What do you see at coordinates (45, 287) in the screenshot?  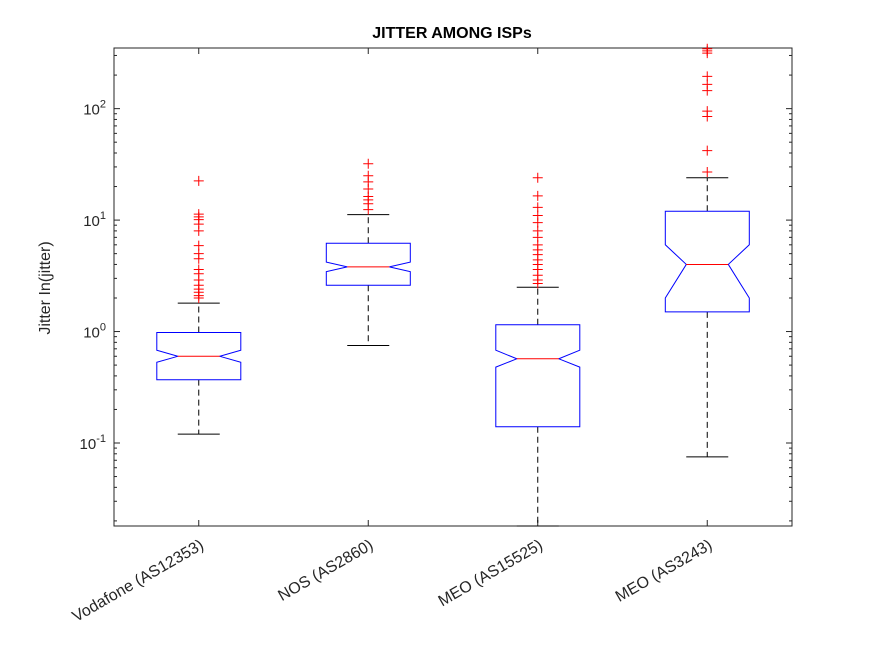 I see `y-axis-label: Jitter In(jitter)` at bounding box center [45, 287].